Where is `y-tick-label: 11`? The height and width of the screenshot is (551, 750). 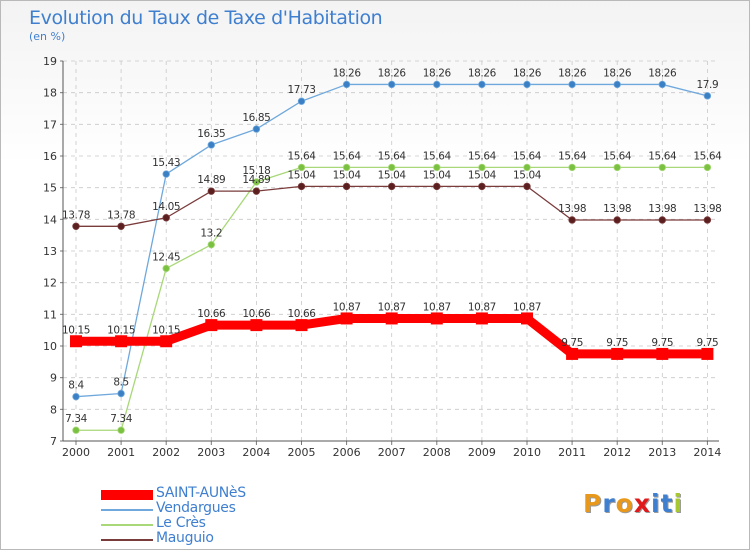
y-tick-label: 11 is located at coordinates (50, 314).